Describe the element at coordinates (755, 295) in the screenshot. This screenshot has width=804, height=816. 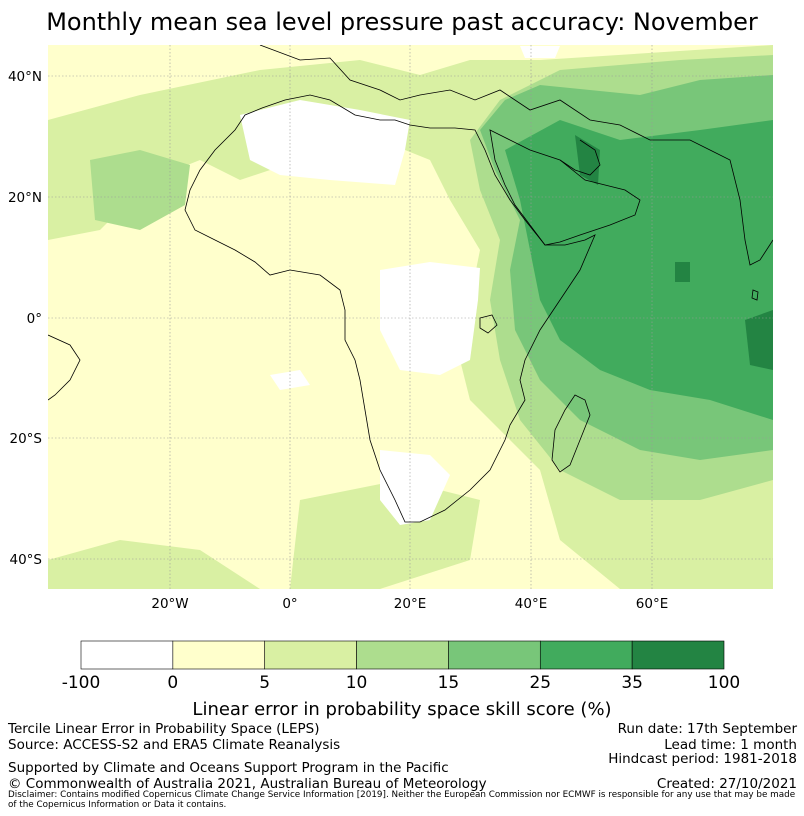
I see `coastline-sri-lanka` at that location.